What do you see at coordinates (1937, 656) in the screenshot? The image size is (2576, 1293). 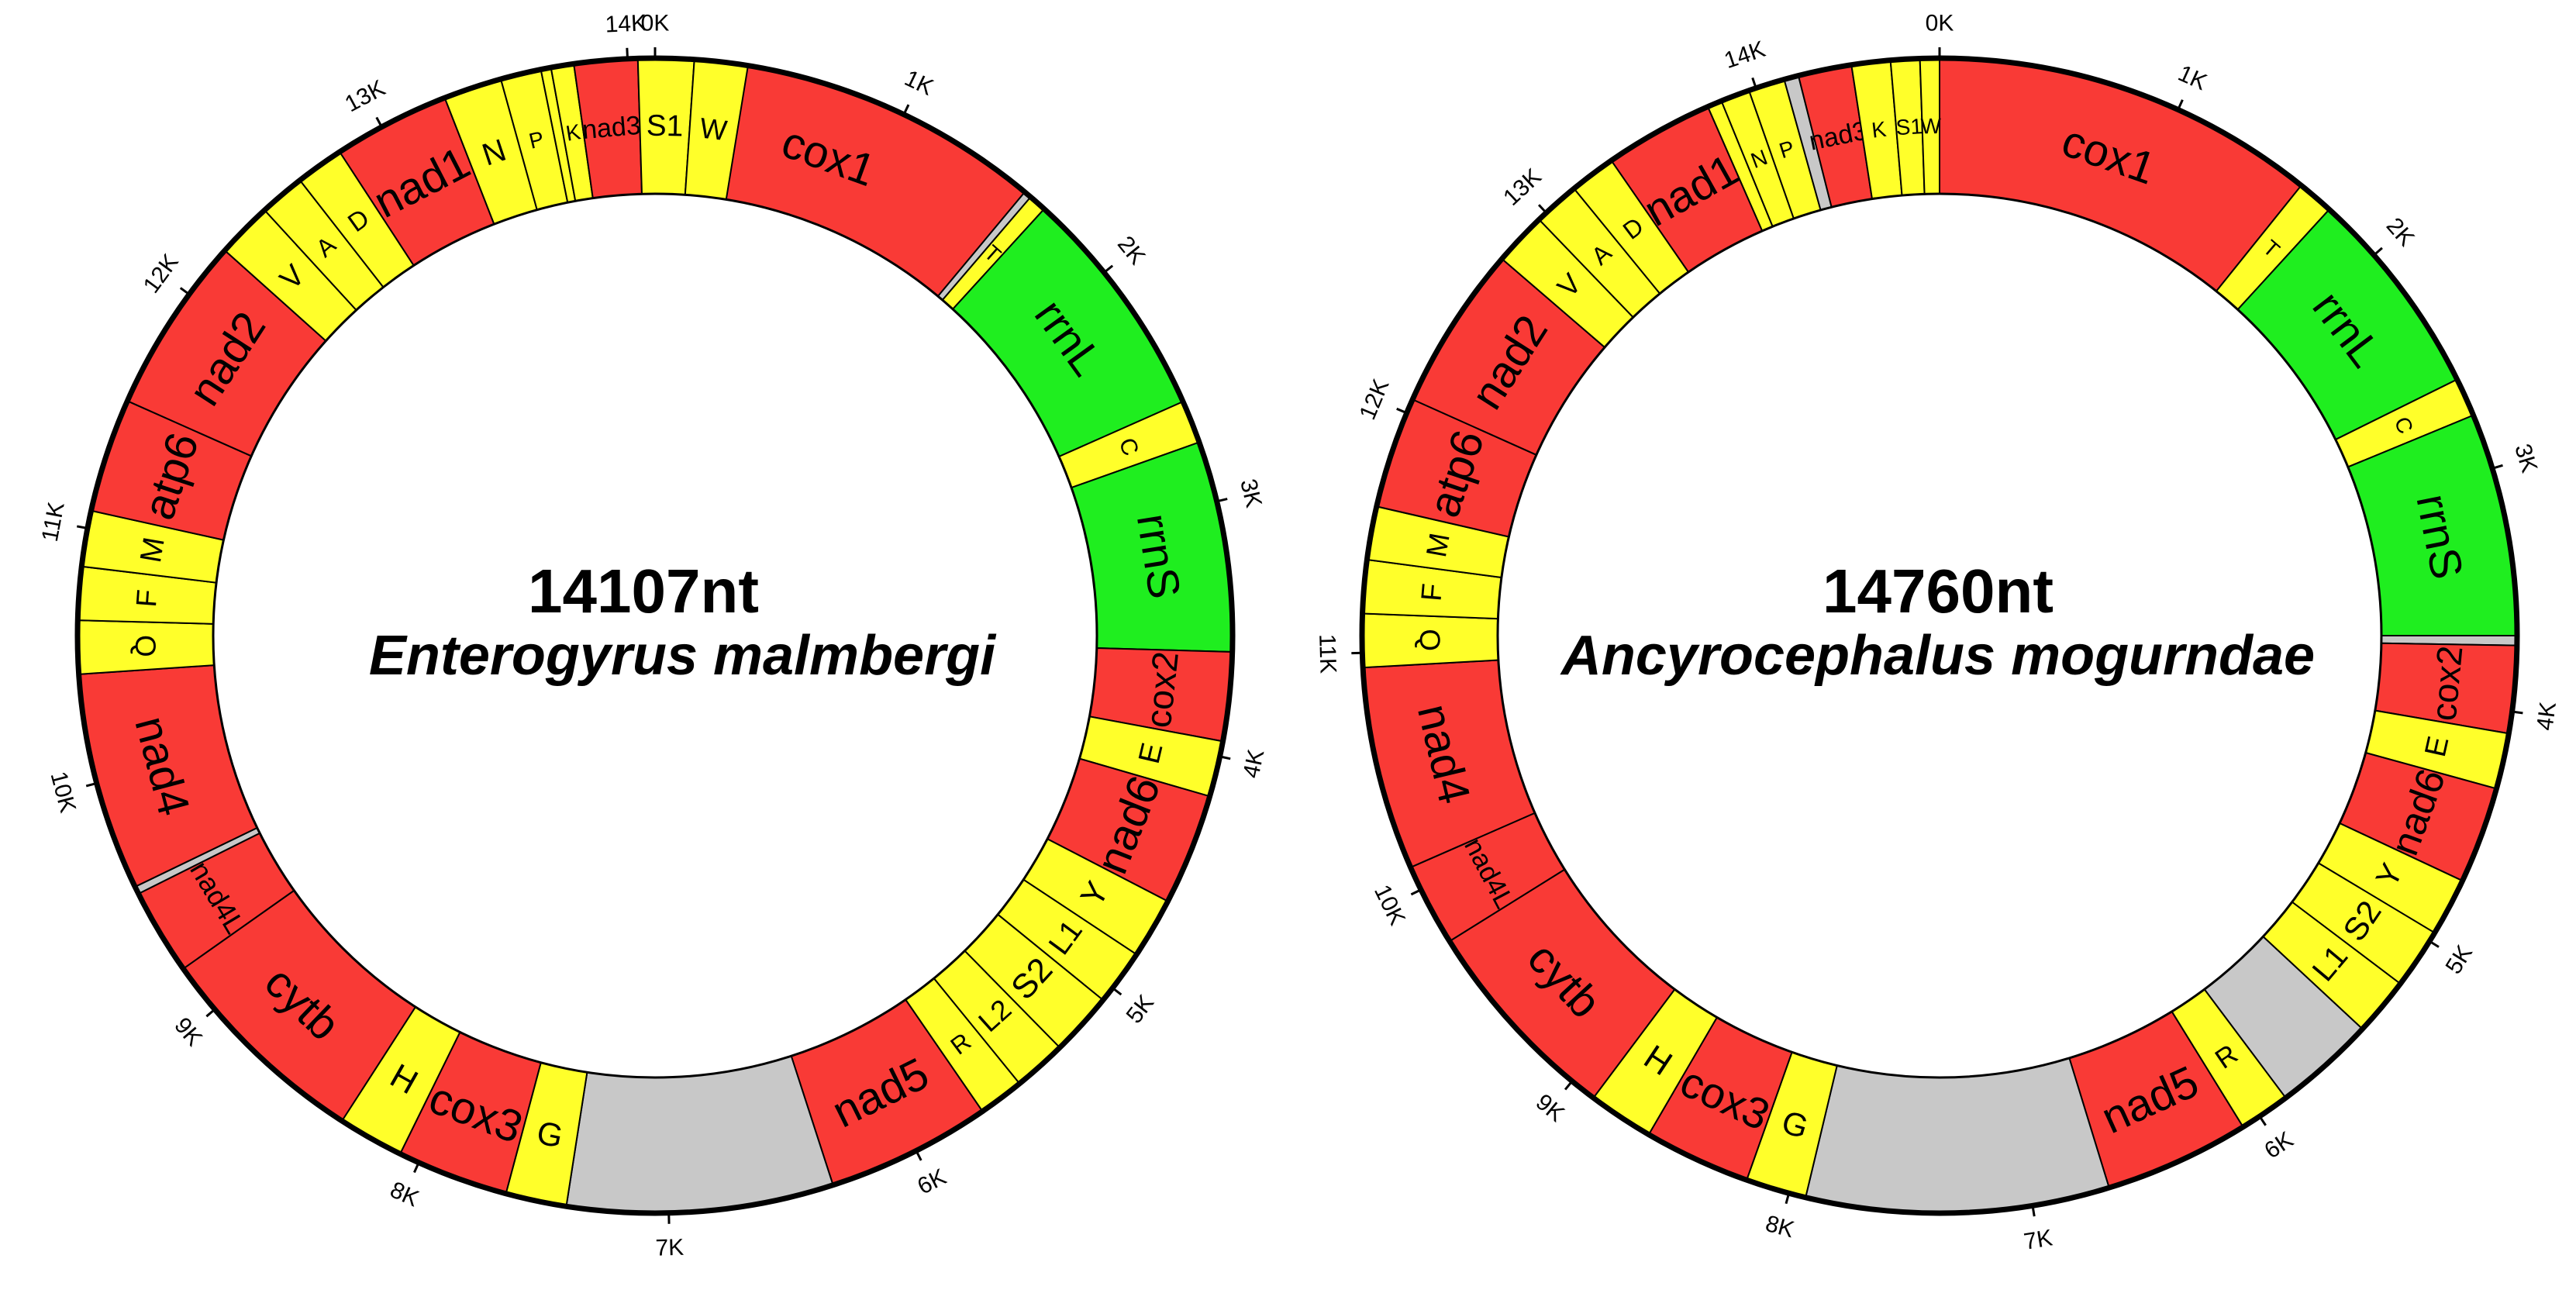 I see `species-name-ancyrocephalus: Ancyrocephalus mogurndae` at bounding box center [1937, 656].